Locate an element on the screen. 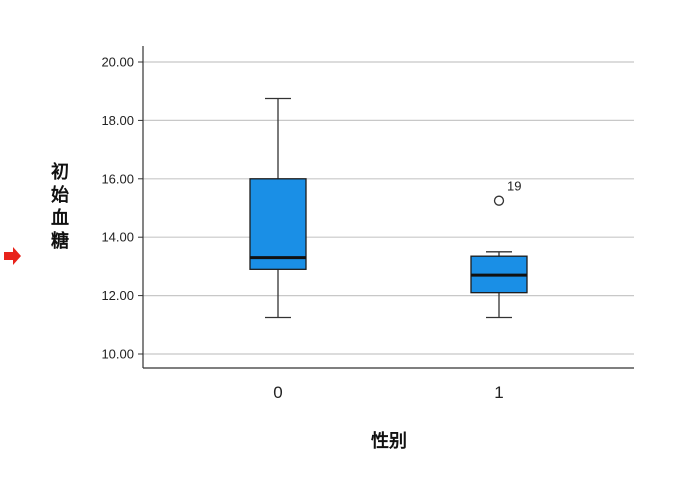 The height and width of the screenshot is (481, 680). outlier-point is located at coordinates (499, 200).